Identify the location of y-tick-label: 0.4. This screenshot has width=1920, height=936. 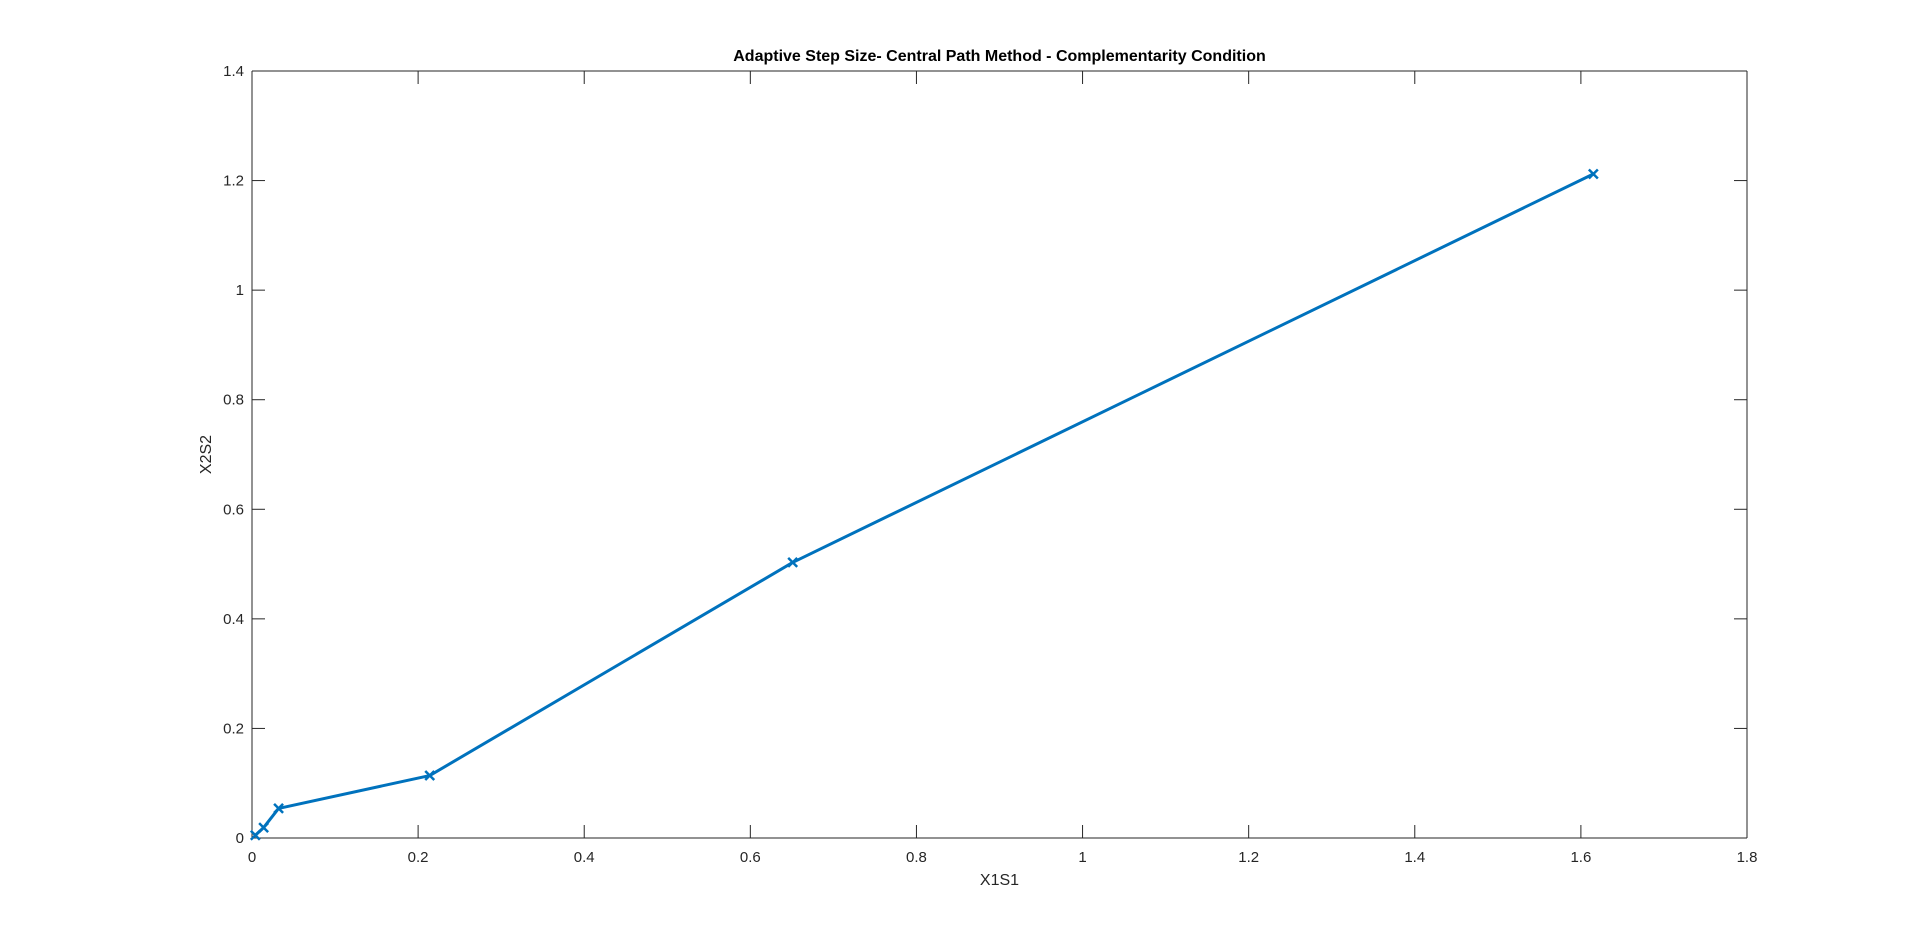
(233, 619).